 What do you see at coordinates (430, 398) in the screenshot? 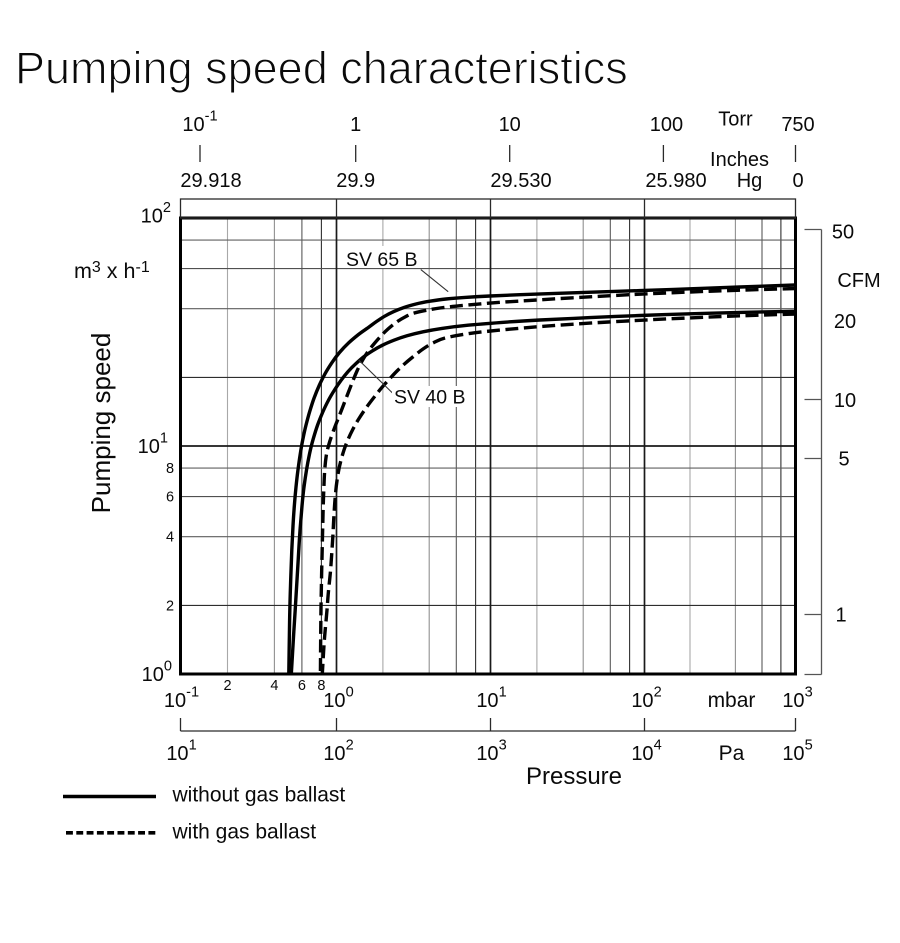
I see `svg-text: SV 40 B` at bounding box center [430, 398].